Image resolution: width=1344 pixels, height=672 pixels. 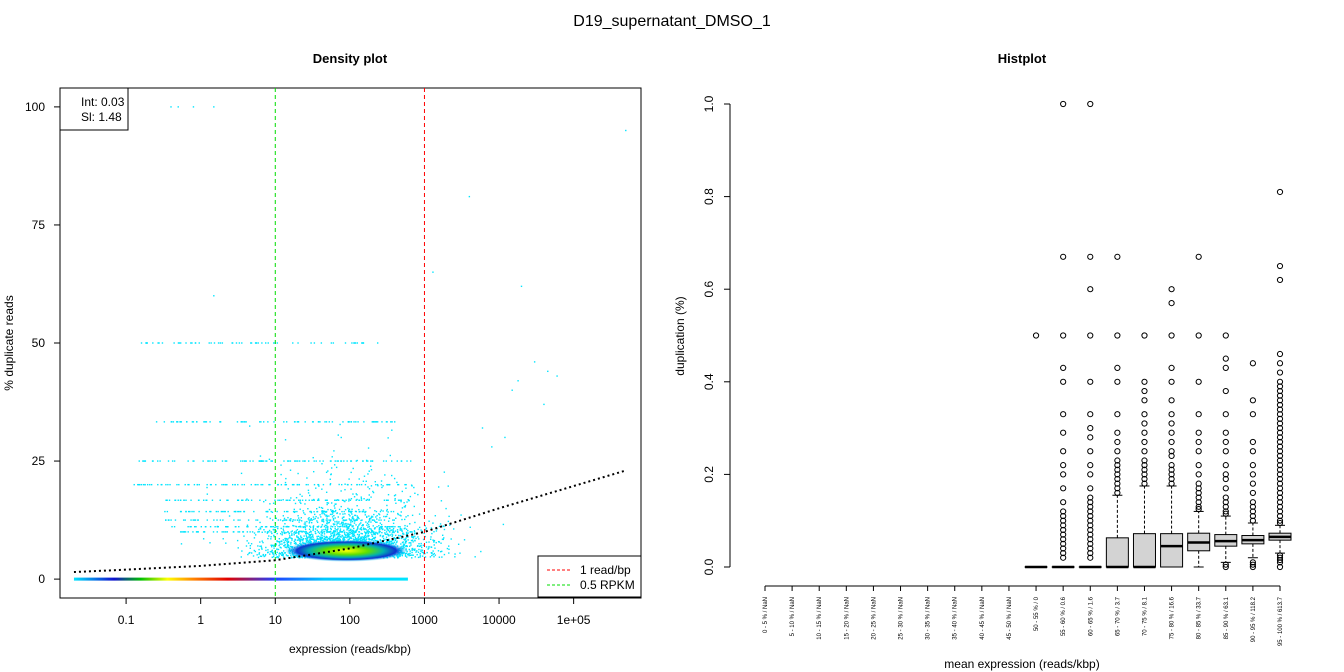 I want to click on fit-stats-box: Int: 0.03 Sl: 1.48, so click(x=94, y=109).